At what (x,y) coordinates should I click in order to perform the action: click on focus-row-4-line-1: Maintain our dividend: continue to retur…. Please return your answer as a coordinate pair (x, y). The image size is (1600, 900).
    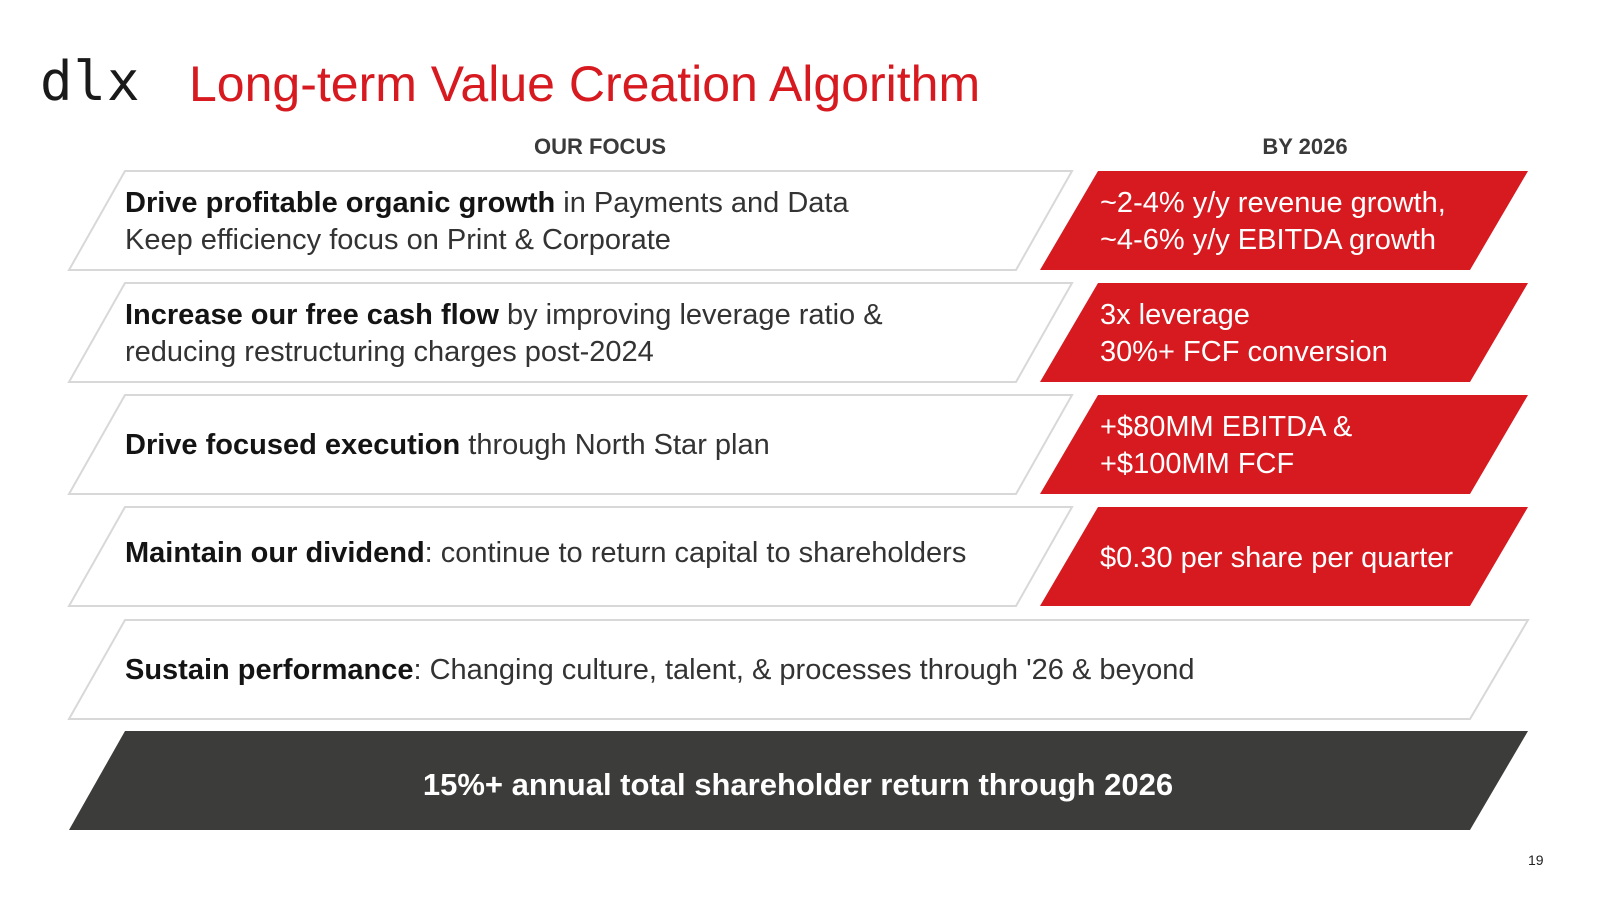
    Looking at the image, I should click on (545, 553).